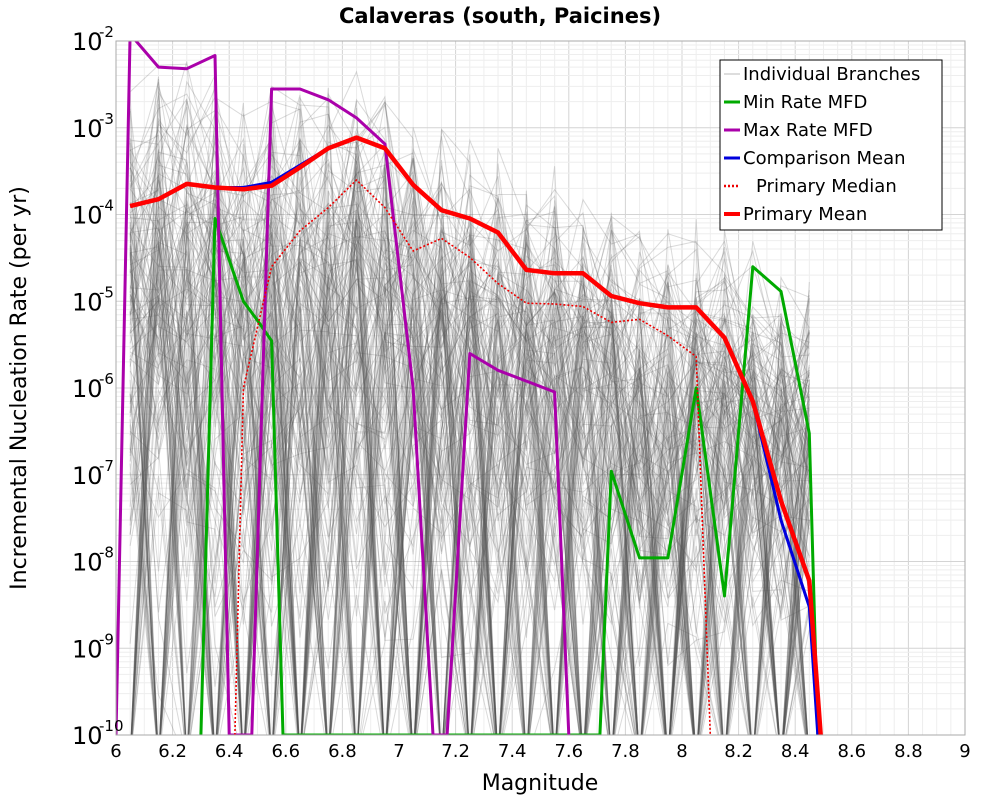  Describe the element at coordinates (964, 751) in the screenshot. I see `x-tick-label: 9` at that location.